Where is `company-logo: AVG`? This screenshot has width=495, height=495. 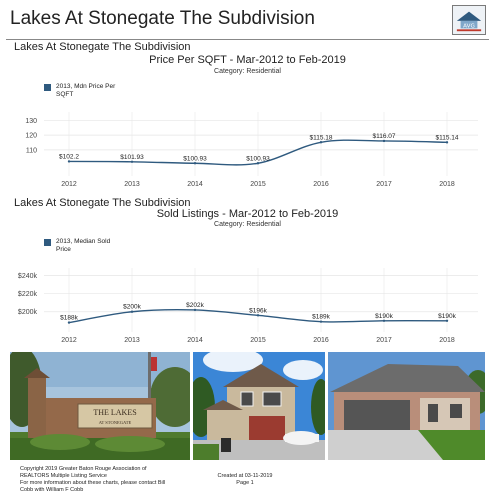
company-logo: AVG is located at coordinates (469, 20).